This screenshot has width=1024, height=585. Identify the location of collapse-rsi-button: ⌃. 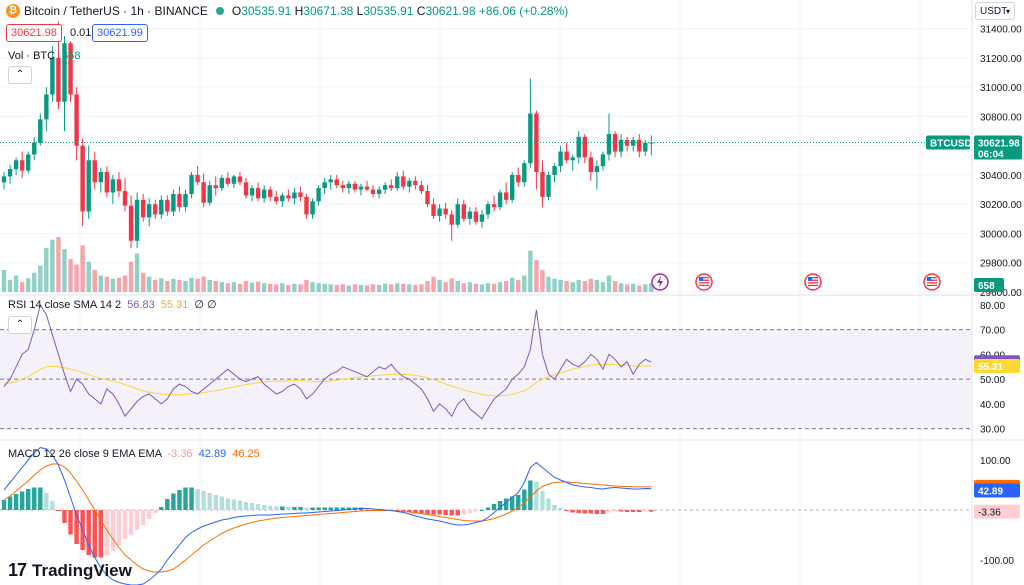
(20, 325).